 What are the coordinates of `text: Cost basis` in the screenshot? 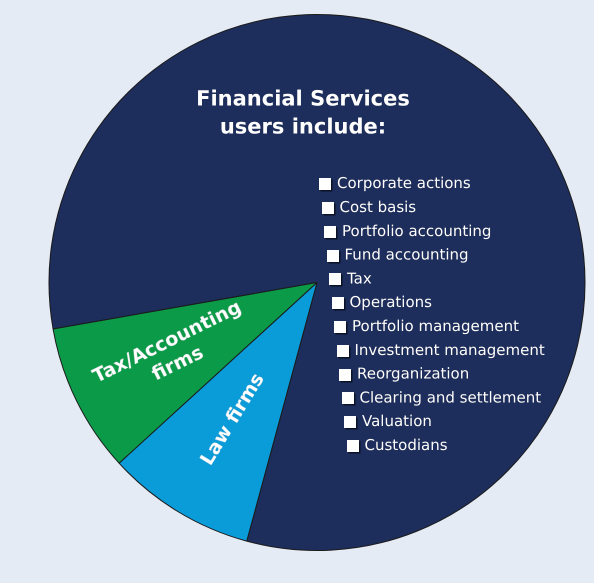 It's located at (378, 207).